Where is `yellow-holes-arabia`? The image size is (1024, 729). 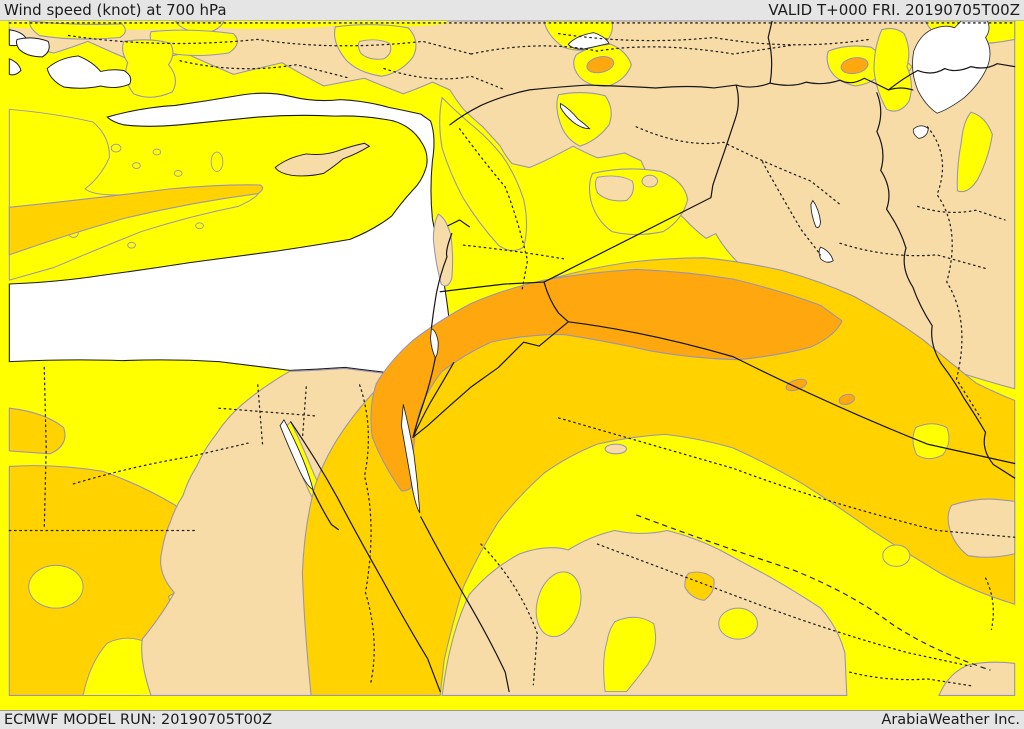 yellow-holes-arabia is located at coordinates (647, 632).